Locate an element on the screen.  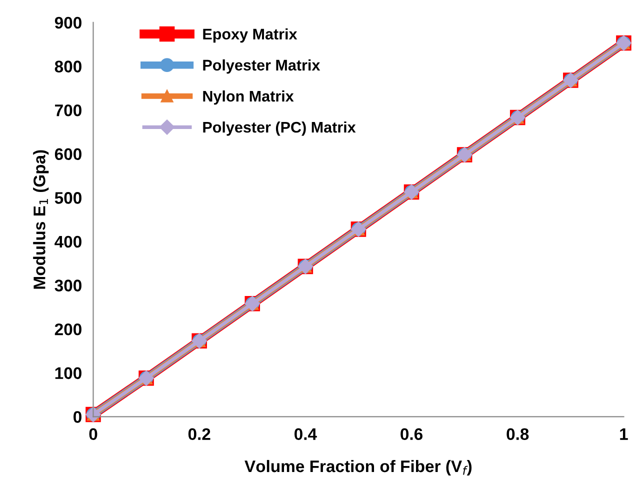
x-tick-label: 0 is located at coordinates (93, 434).